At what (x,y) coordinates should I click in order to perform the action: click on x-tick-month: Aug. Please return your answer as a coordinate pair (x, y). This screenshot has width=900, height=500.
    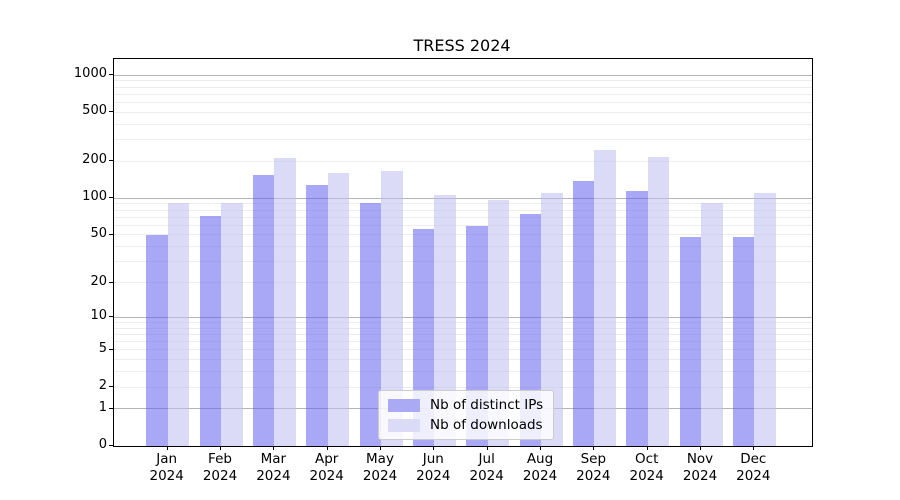
    Looking at the image, I should click on (540, 459).